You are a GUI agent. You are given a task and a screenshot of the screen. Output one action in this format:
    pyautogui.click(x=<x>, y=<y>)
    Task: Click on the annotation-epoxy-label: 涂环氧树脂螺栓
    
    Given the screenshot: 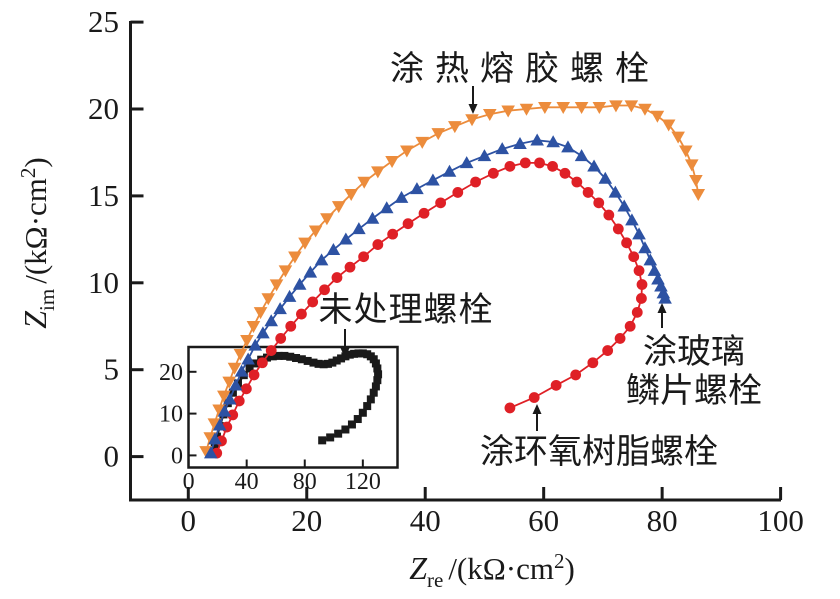 What is the action you would take?
    pyautogui.click(x=599, y=437)
    